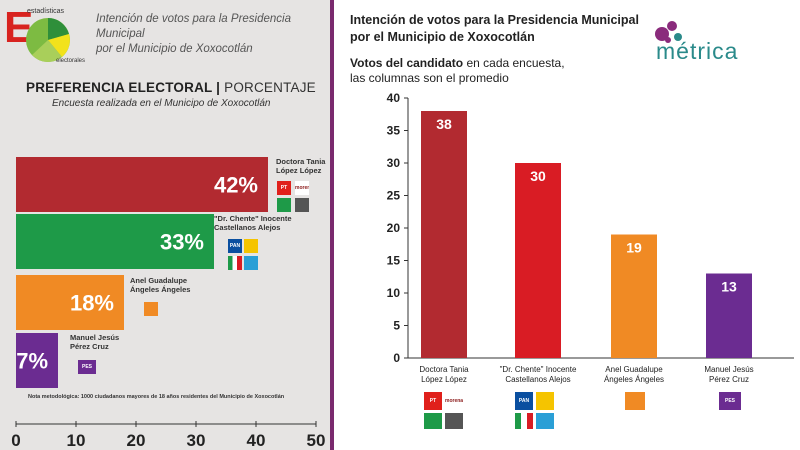 This screenshot has height=450, width=800. Describe the element at coordinates (299, 170) in the screenshot. I see `hbar-candidate-label: López López` at that location.